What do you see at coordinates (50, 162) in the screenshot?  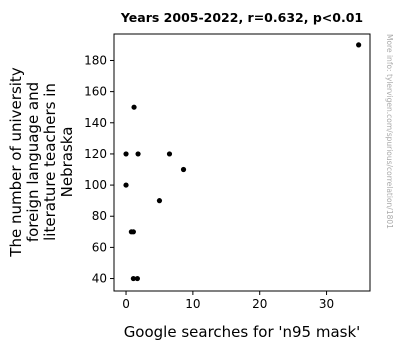 I see `y-axis-label-line: literature teachers in` at bounding box center [50, 162].